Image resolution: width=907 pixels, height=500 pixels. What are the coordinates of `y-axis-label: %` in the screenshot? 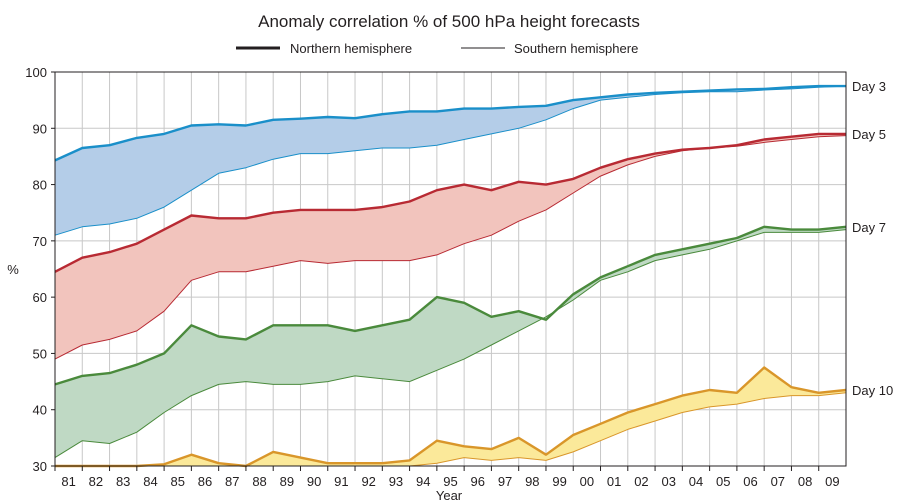 It's located at (13, 269).